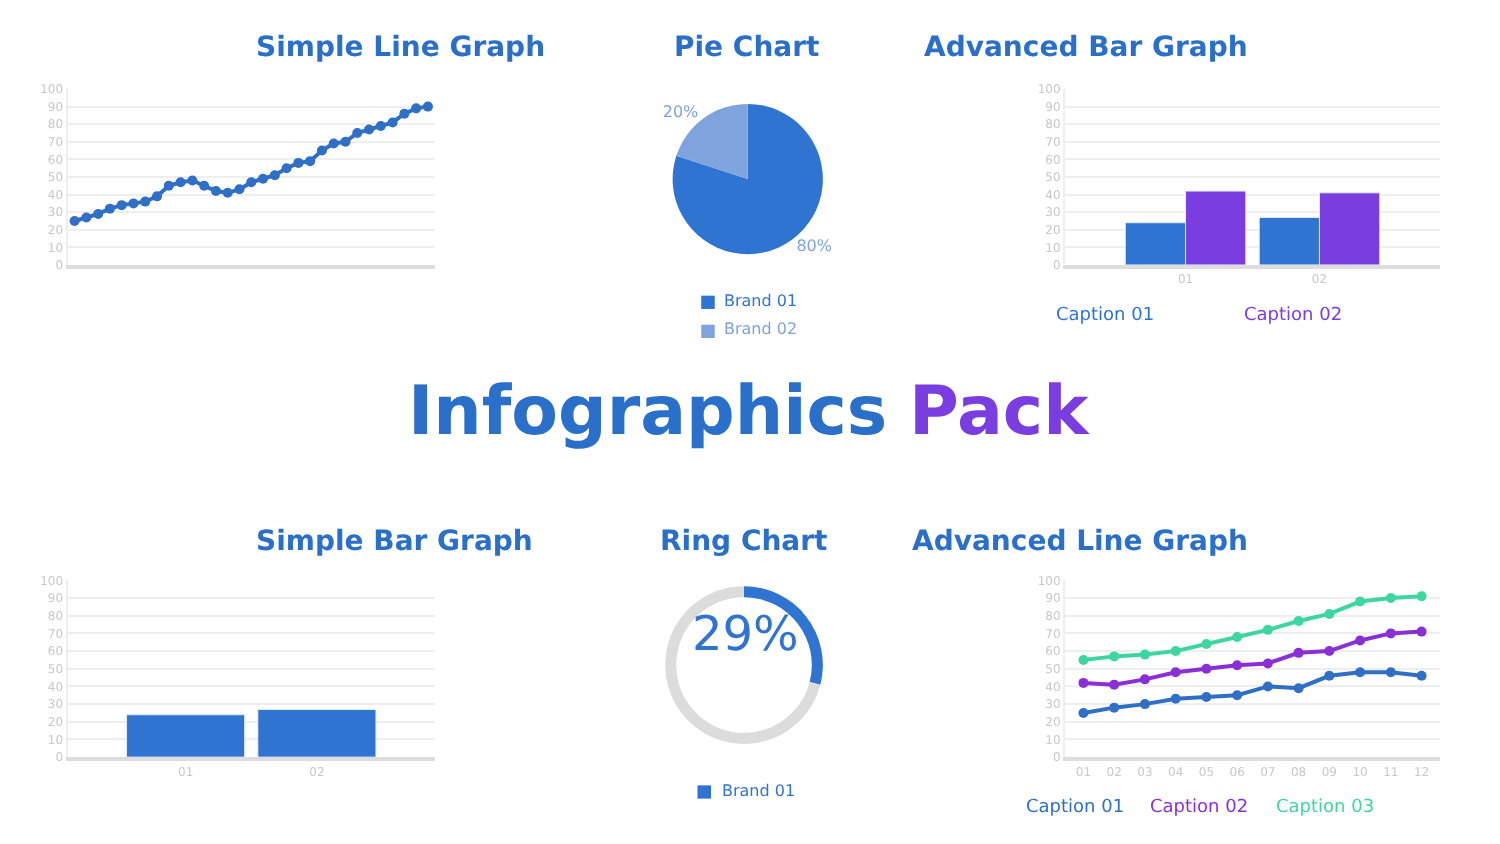 The width and height of the screenshot is (1500, 844). I want to click on chart-title: Advanced Line Graph, so click(1080, 542).